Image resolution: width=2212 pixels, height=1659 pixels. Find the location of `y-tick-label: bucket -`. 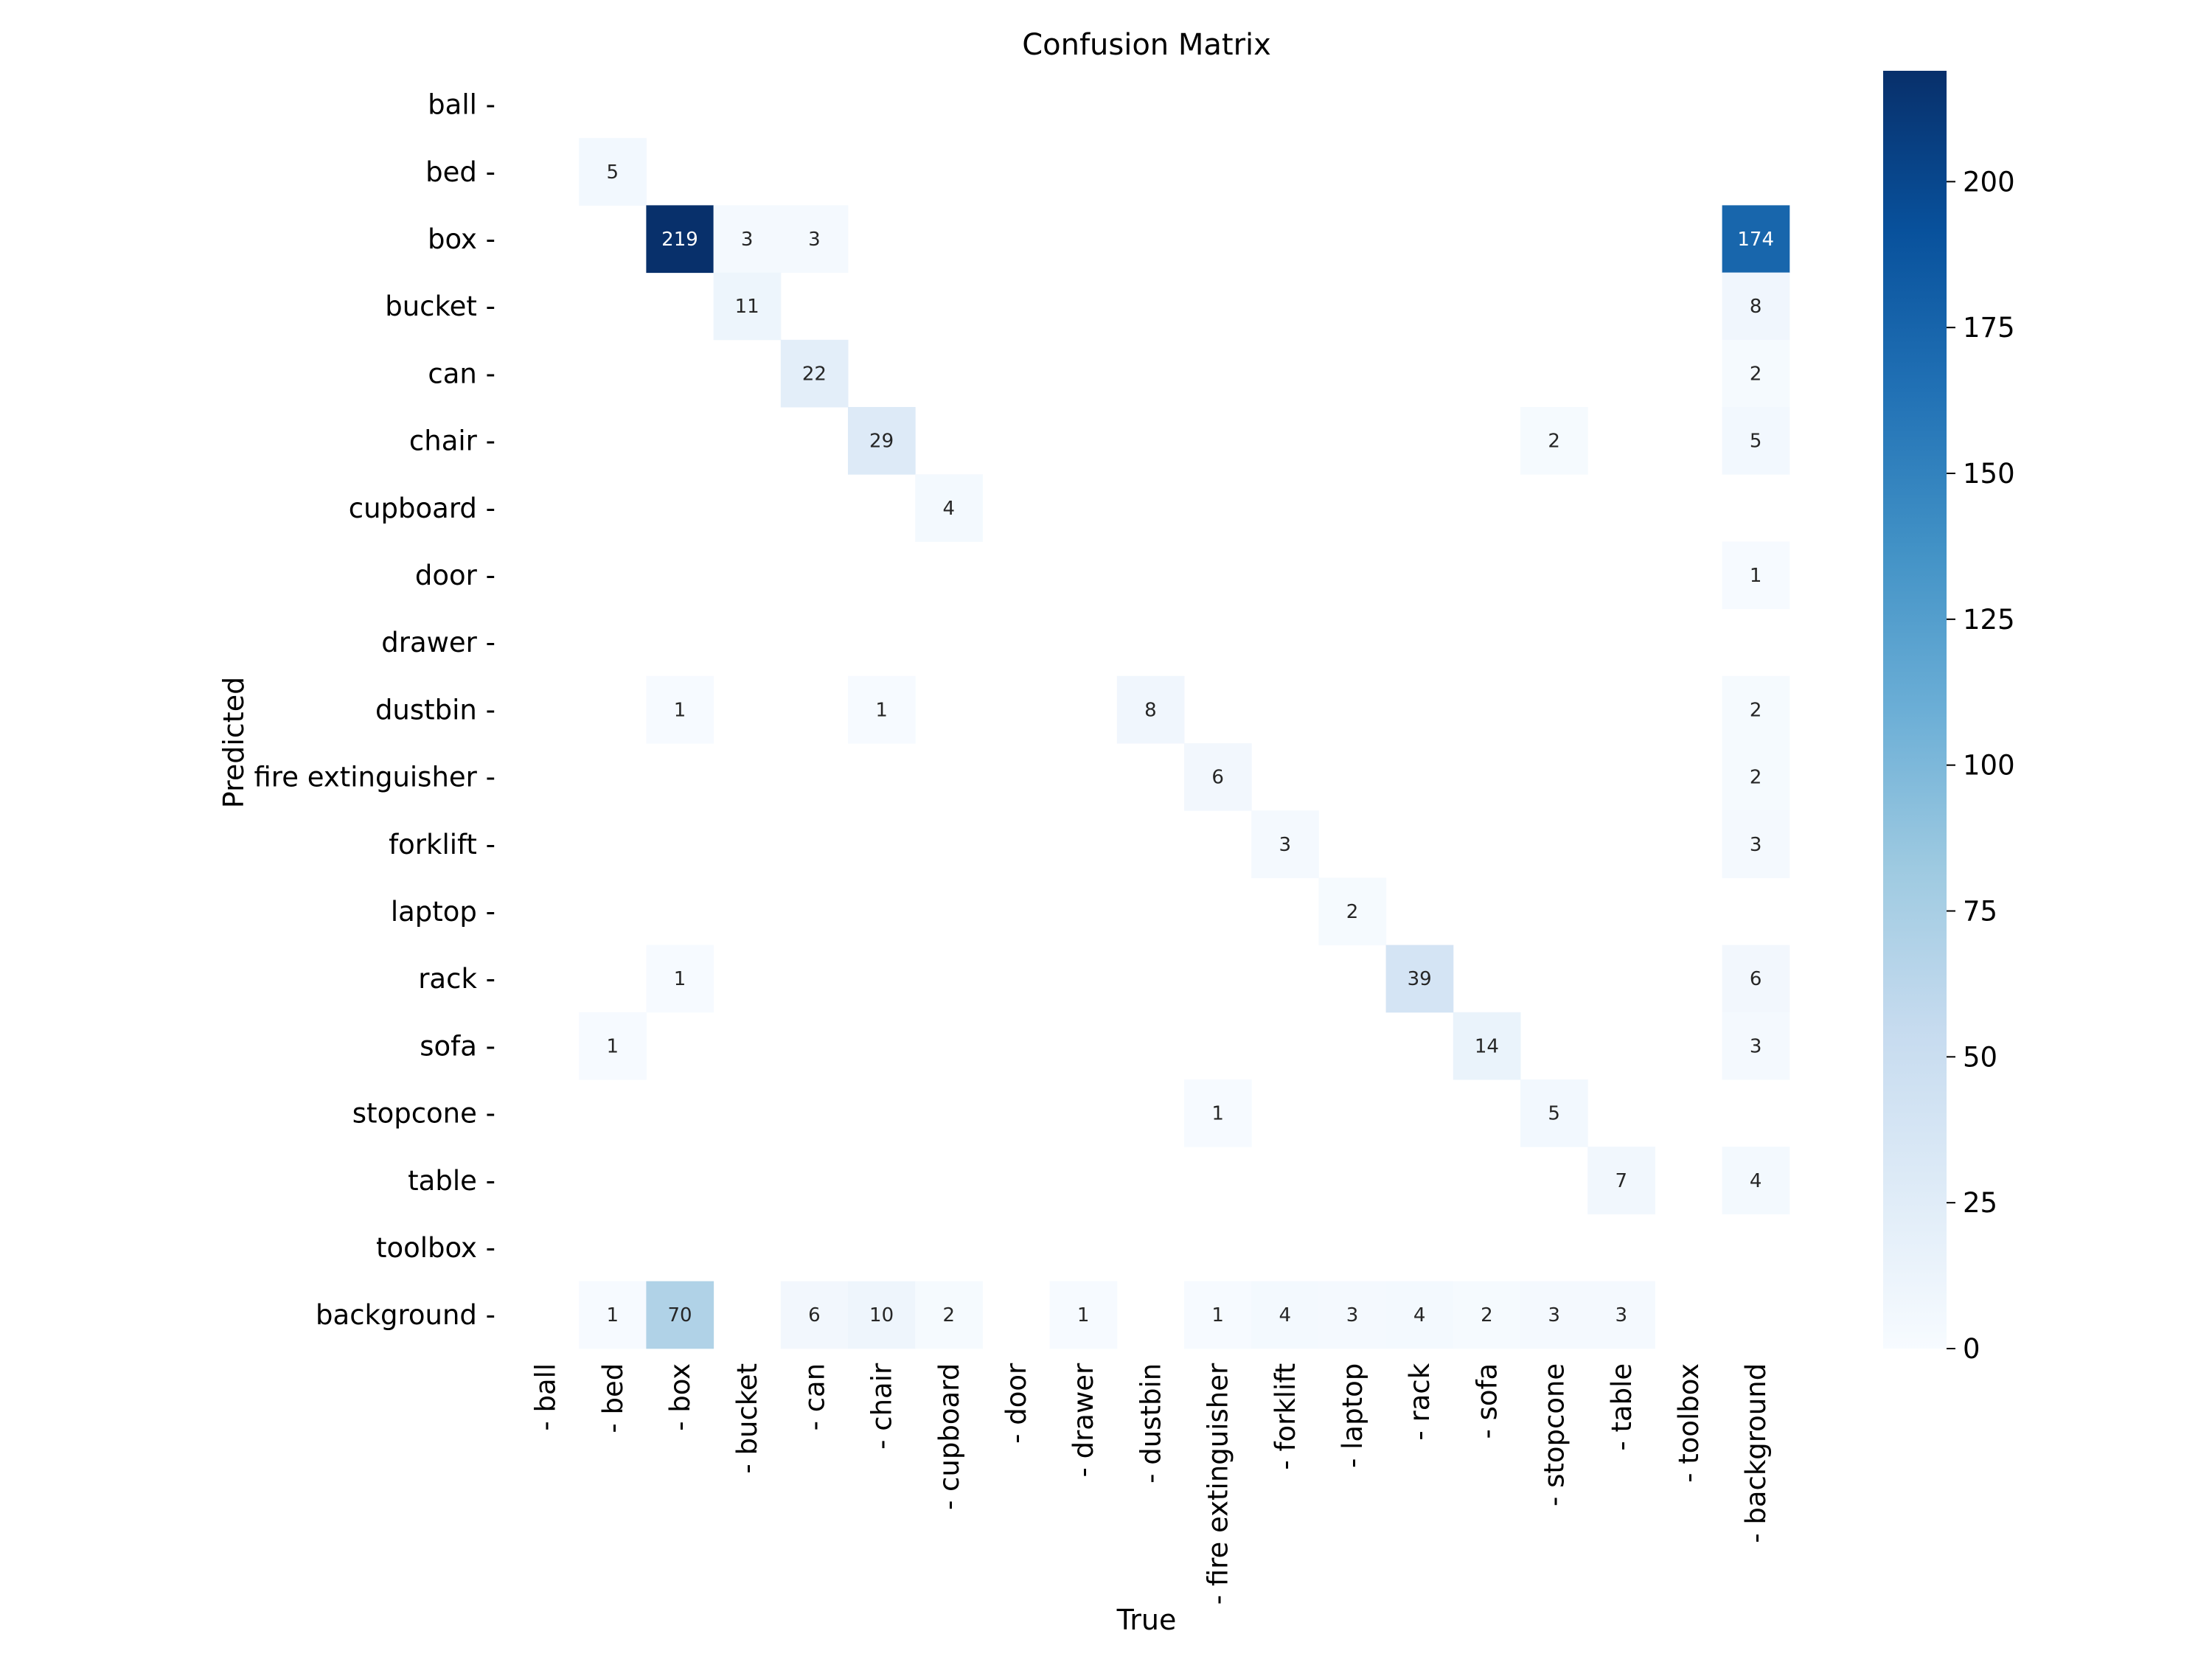

y-tick-label: bucket - is located at coordinates (440, 306).